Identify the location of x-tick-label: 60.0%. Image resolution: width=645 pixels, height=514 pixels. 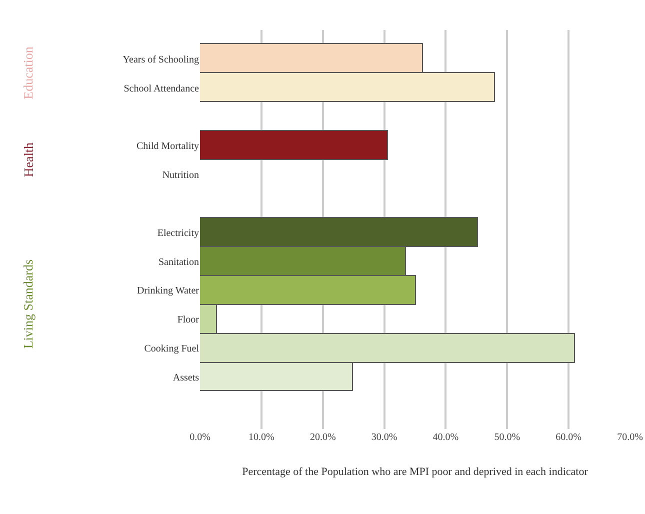
(569, 437).